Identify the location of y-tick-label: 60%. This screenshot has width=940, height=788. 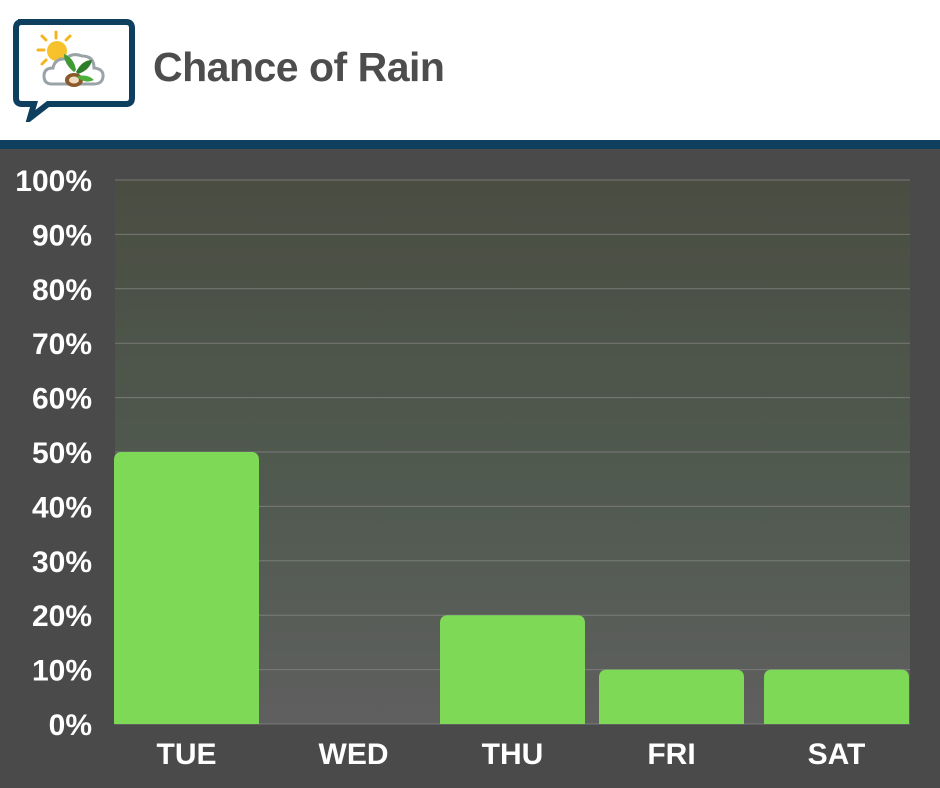
(62, 399).